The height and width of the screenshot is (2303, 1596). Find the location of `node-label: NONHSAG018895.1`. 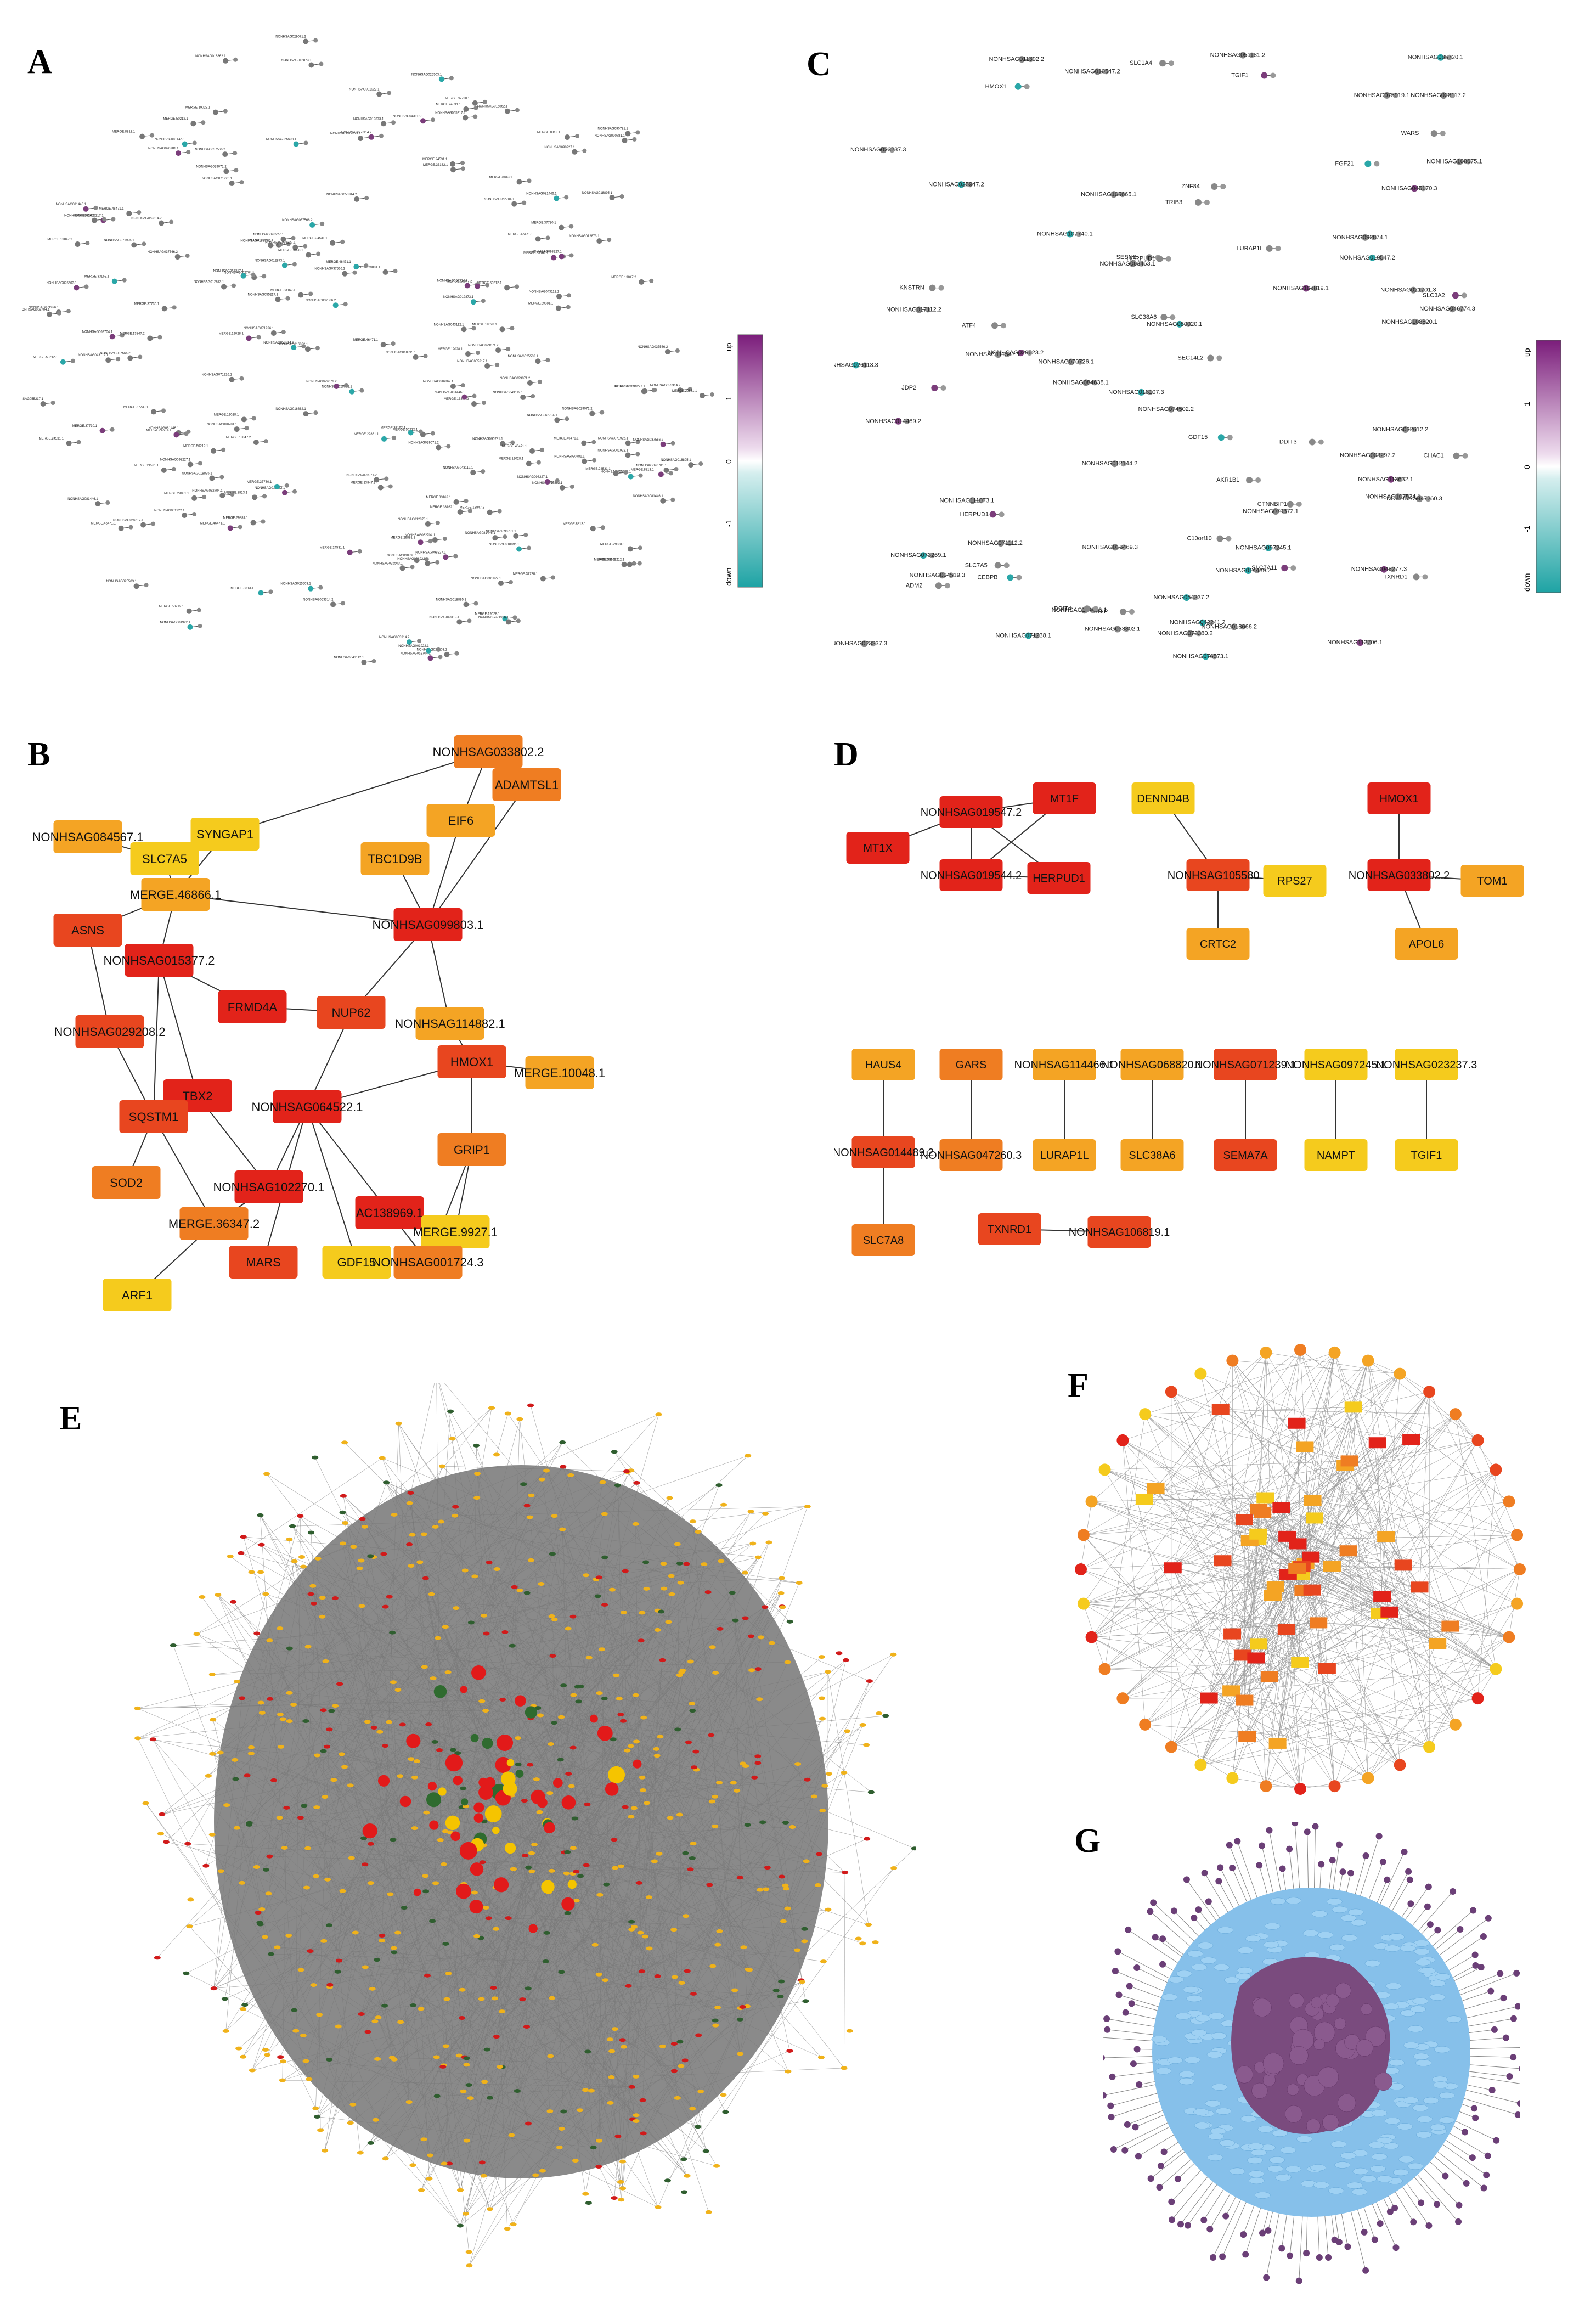

node-label: NONHSAG018895.1 is located at coordinates (197, 473).